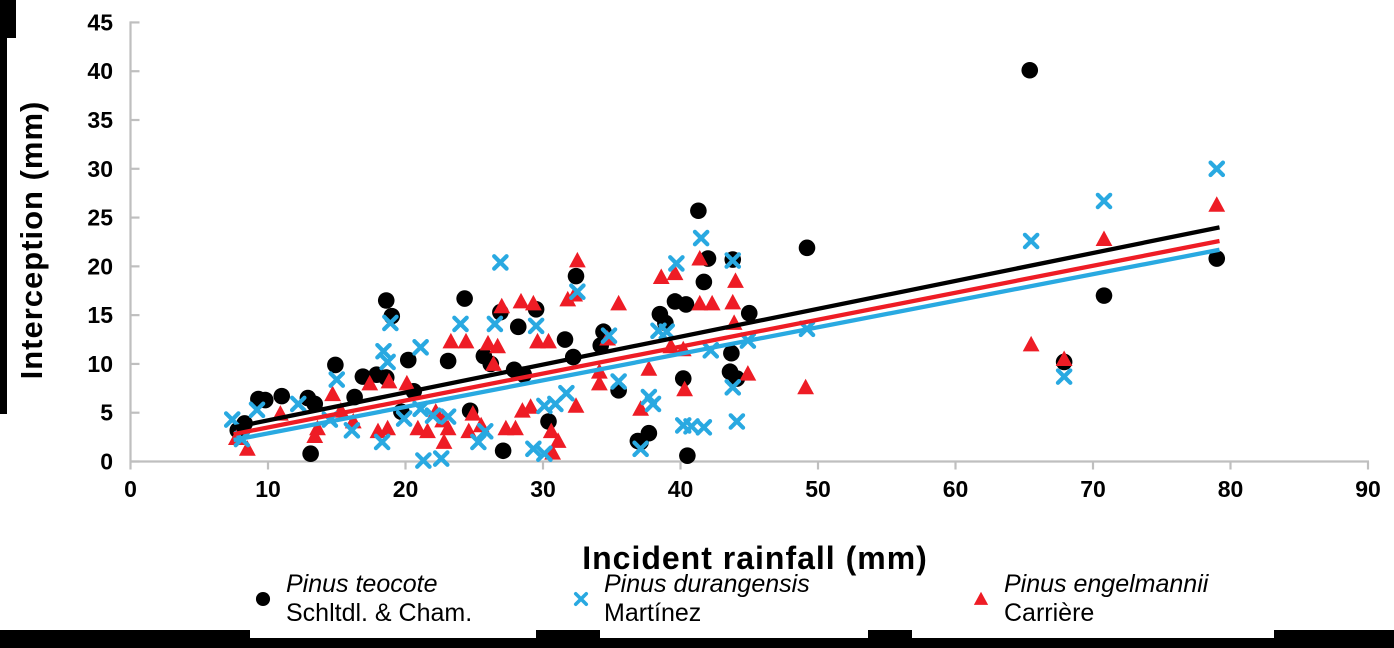  I want to click on y-tick-label: 15, so click(100, 315).